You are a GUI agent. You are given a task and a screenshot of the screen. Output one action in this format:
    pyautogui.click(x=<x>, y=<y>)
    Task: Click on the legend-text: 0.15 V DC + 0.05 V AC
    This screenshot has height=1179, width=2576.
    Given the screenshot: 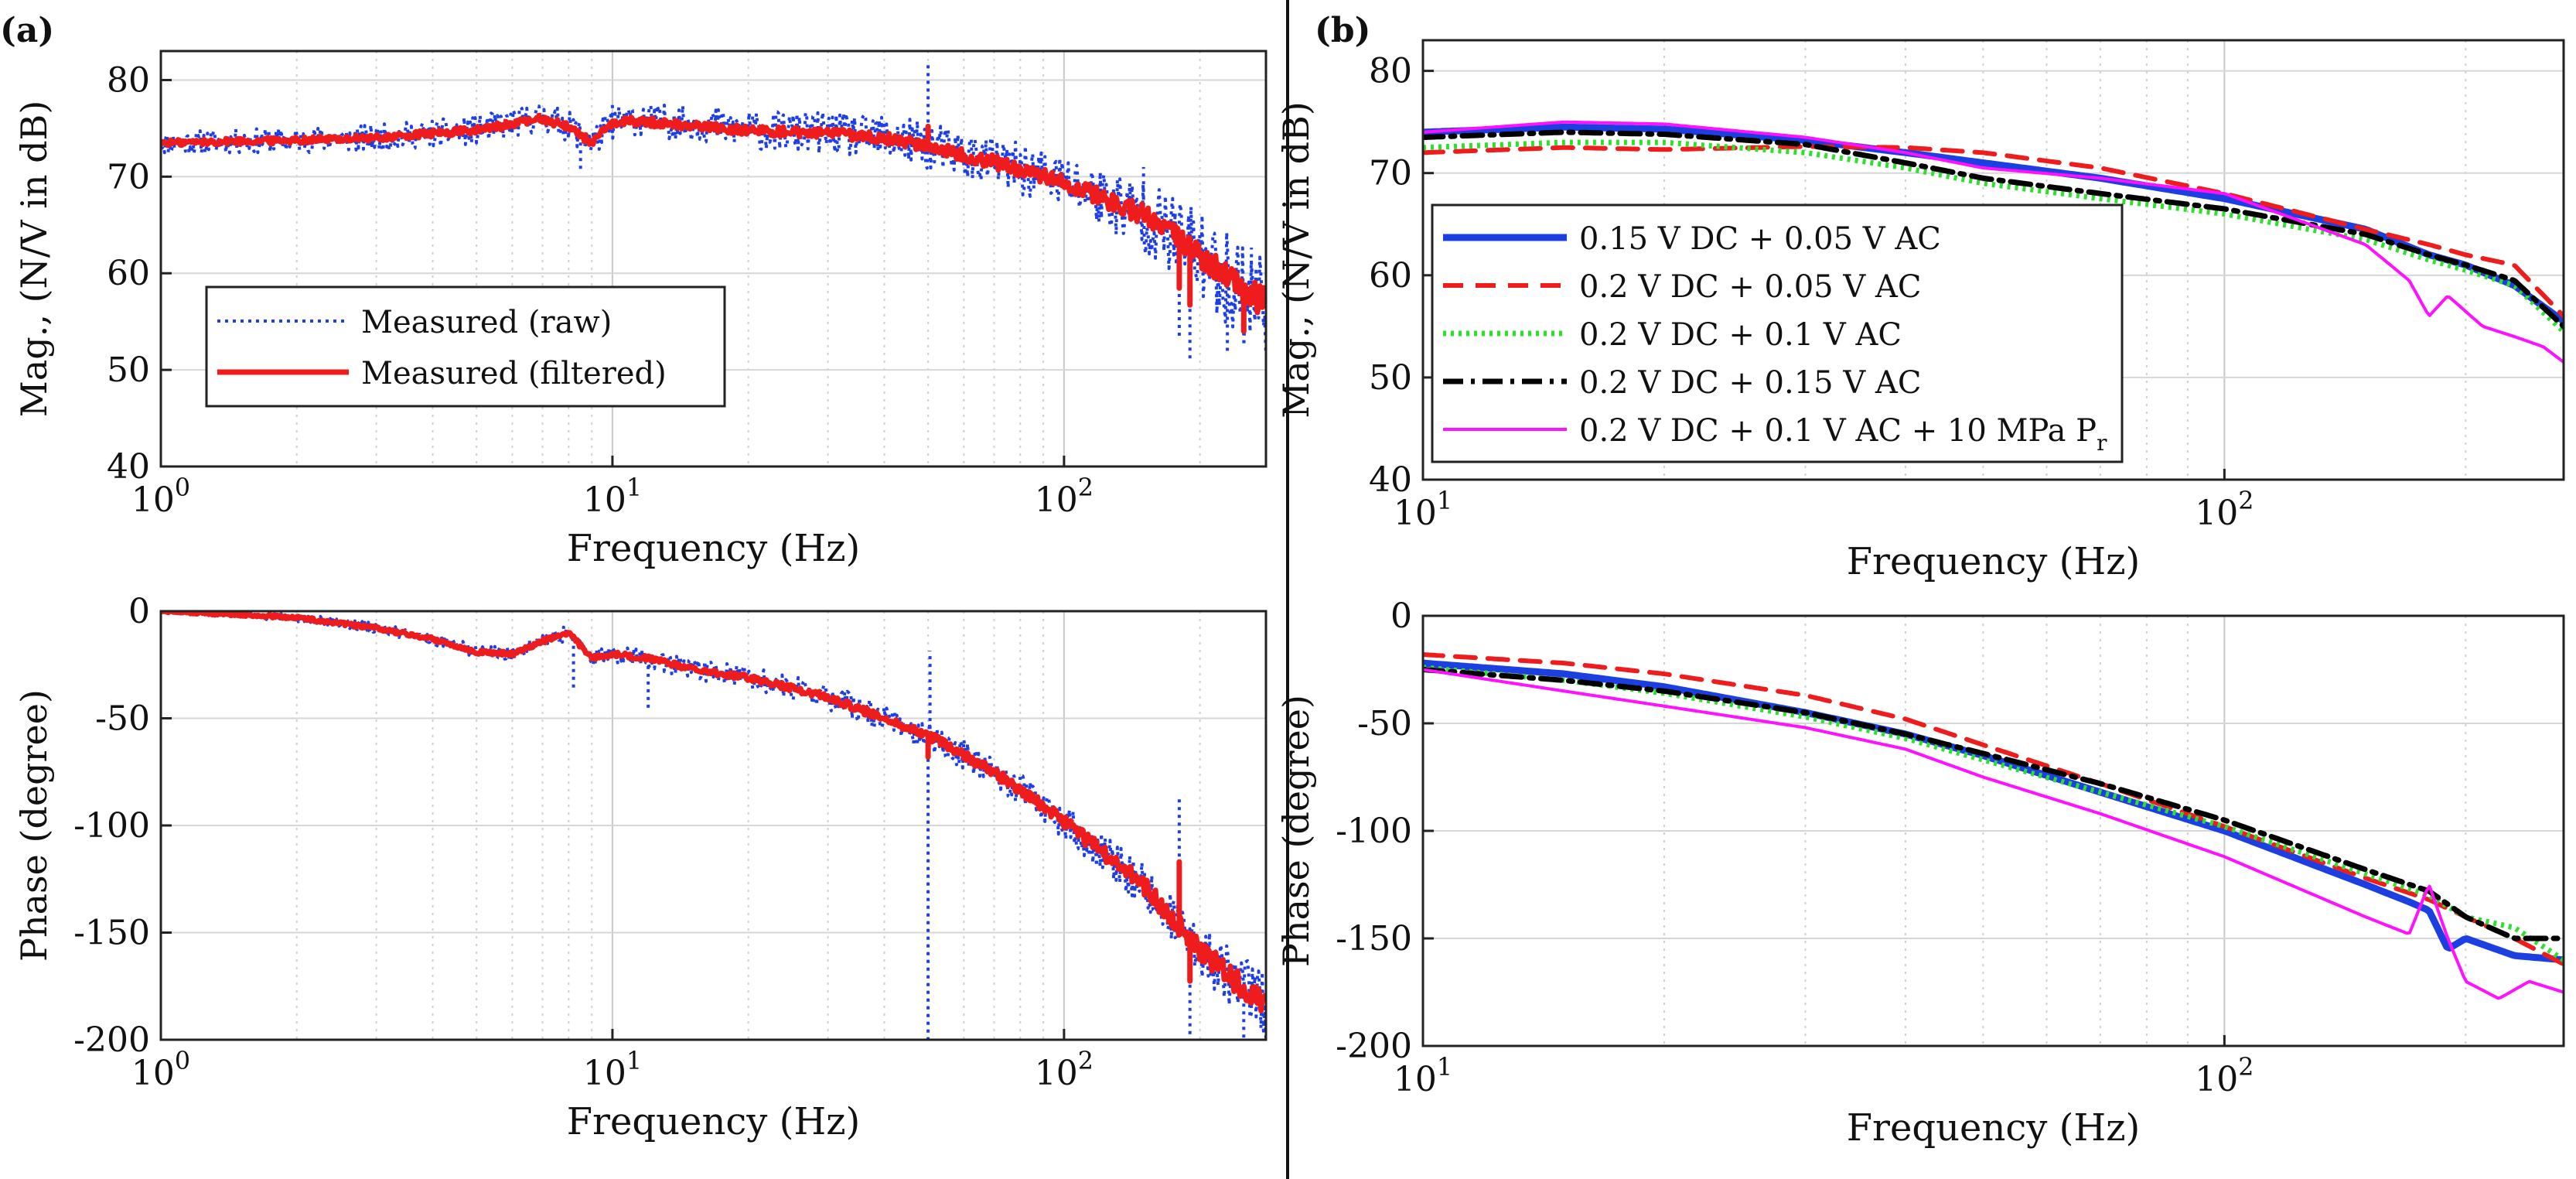 What is the action you would take?
    pyautogui.click(x=1760, y=239)
    